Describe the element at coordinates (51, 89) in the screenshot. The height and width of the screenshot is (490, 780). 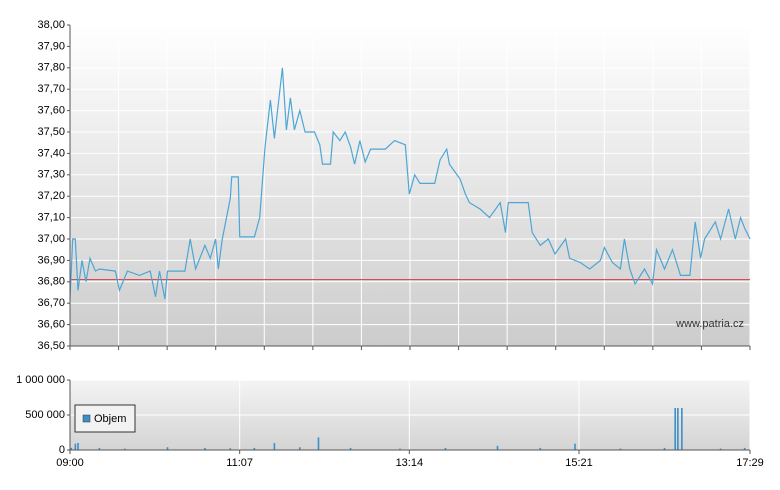
I see `y-tick-label: 37,70` at that location.